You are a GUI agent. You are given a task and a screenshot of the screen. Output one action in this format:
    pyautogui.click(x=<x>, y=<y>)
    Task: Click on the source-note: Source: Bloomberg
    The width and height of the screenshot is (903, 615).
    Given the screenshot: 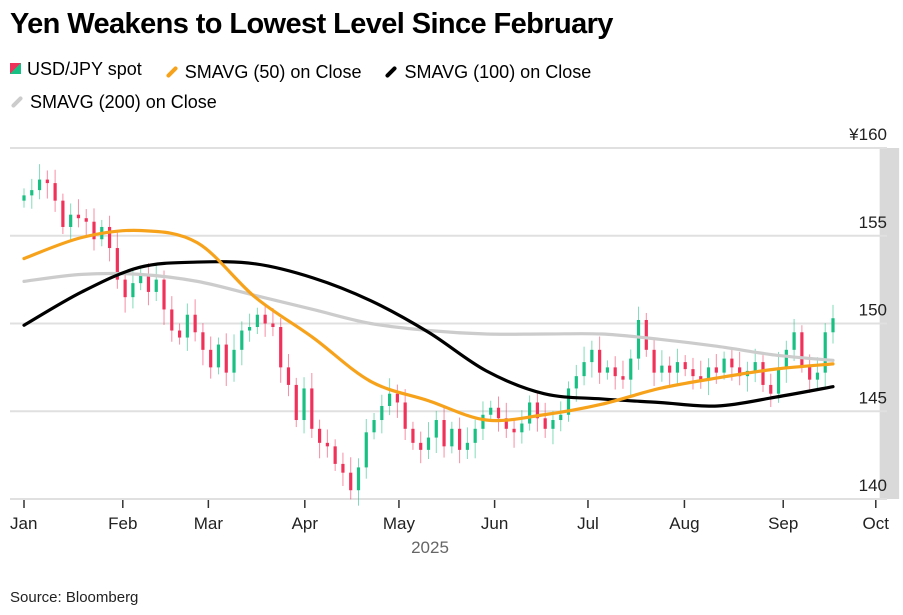 What is the action you would take?
    pyautogui.click(x=74, y=597)
    